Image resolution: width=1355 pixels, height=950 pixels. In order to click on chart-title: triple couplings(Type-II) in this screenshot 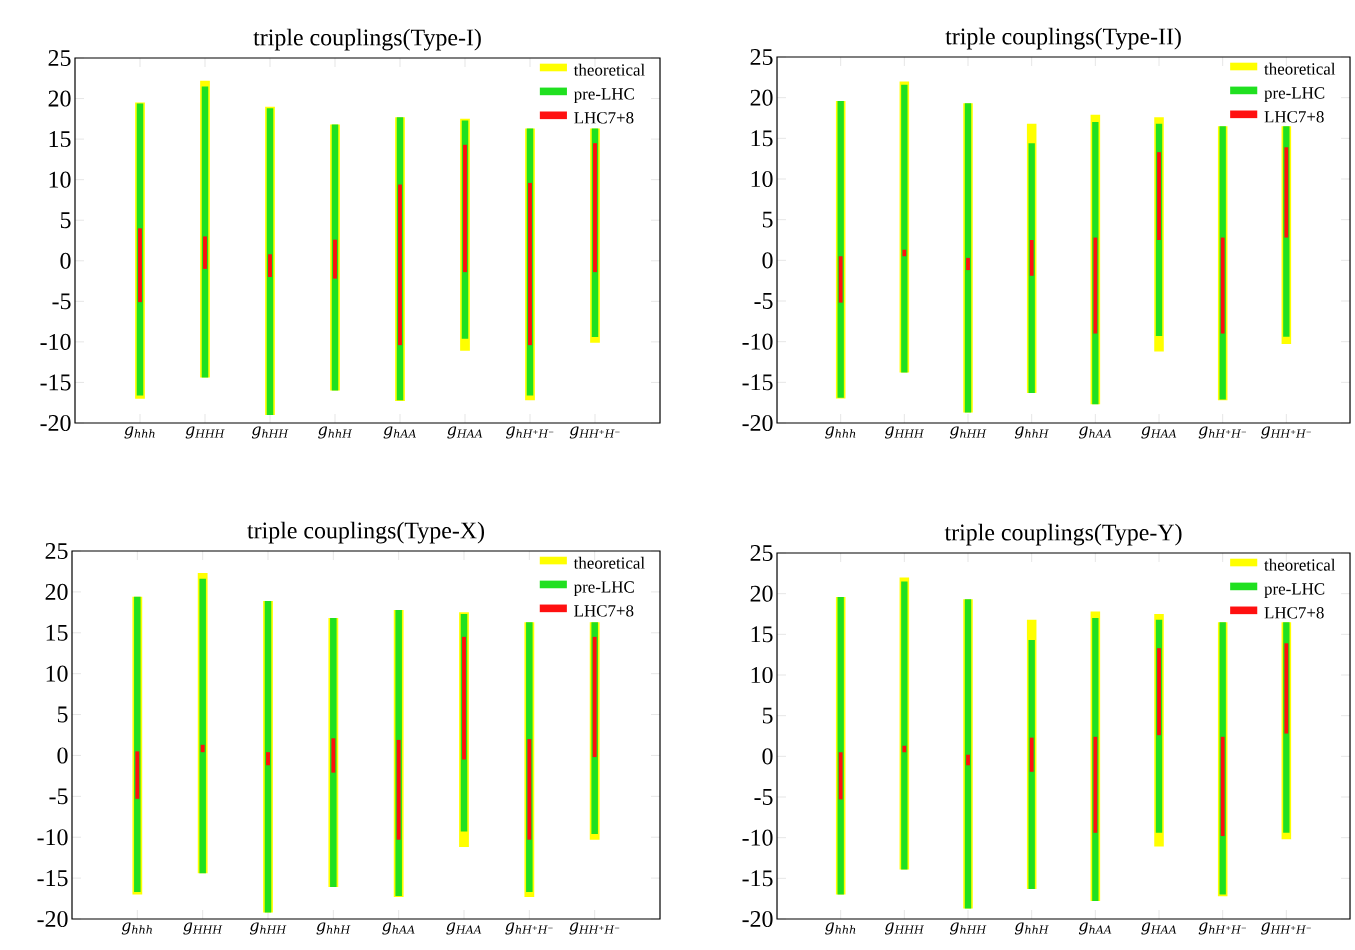, I will do `click(1063, 38)`.